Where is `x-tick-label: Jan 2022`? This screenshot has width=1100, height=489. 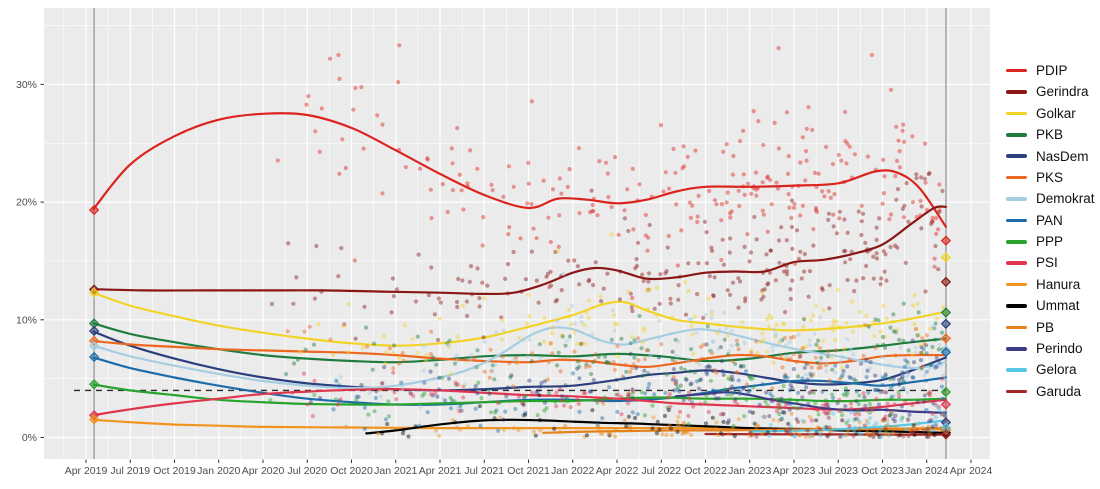 x-tick-label: Jan 2022 is located at coordinates (572, 471).